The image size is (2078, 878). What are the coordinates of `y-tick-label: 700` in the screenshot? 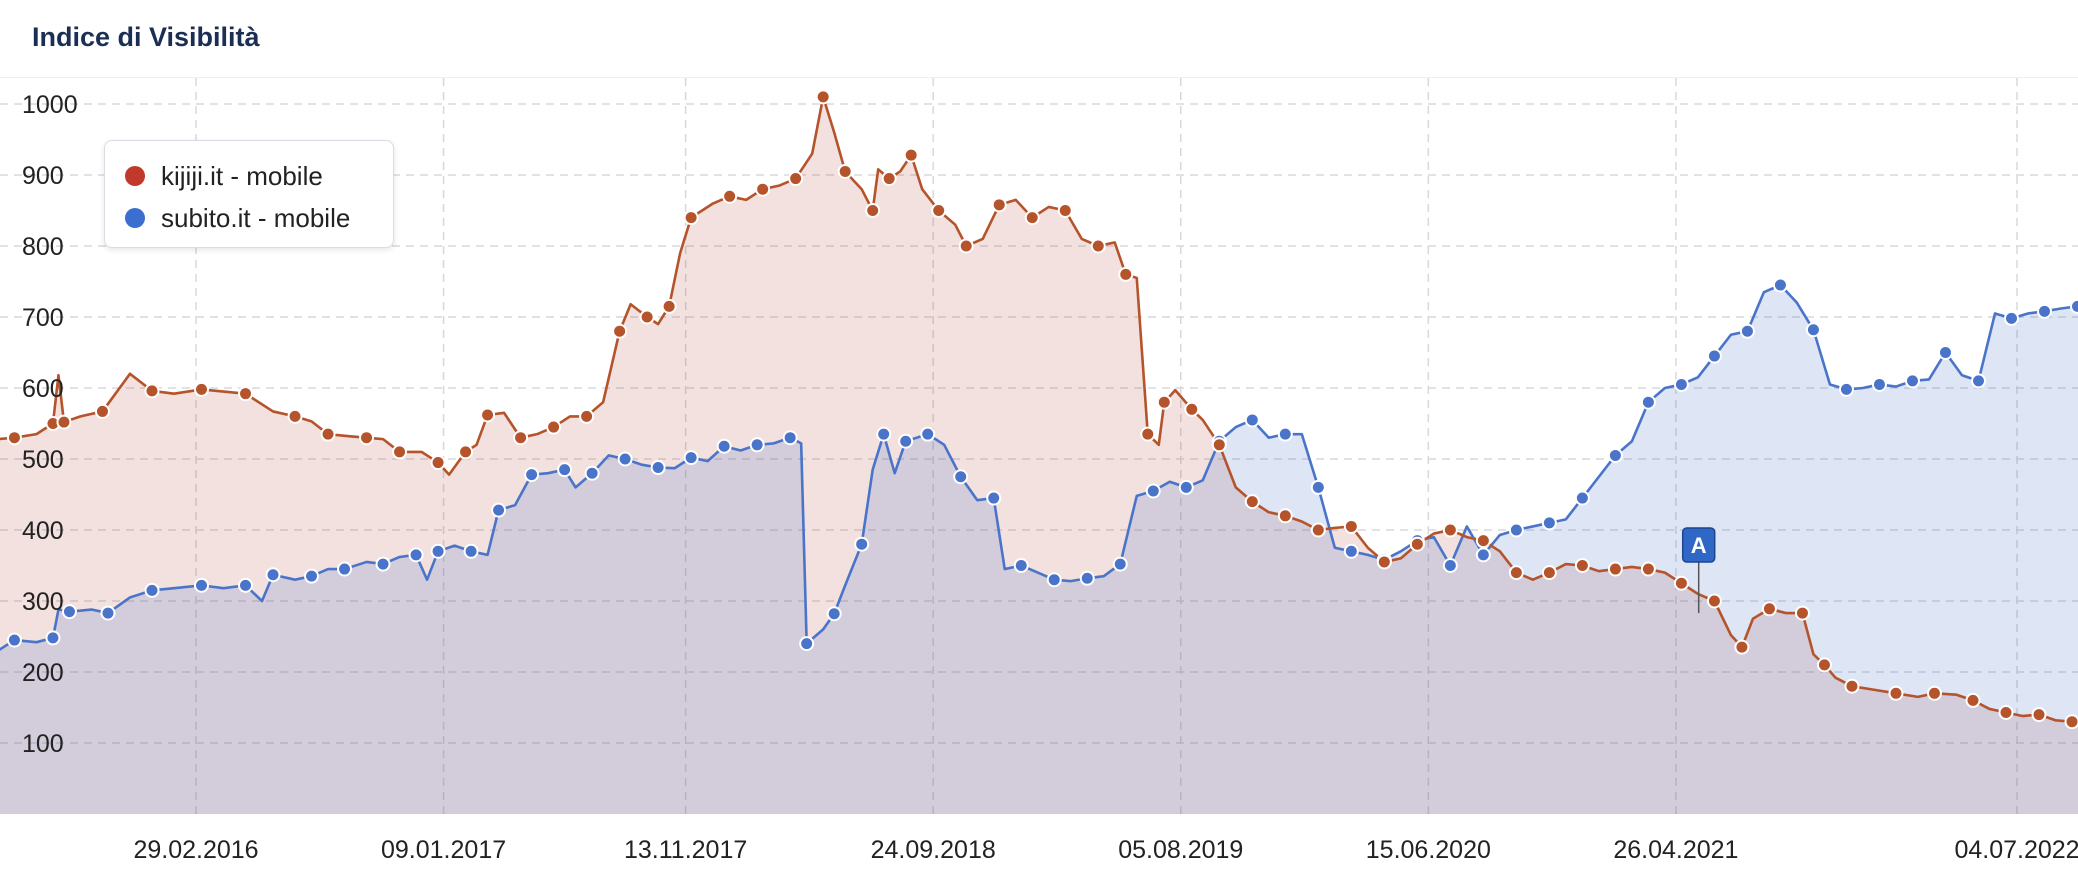 It's located at (43, 318).